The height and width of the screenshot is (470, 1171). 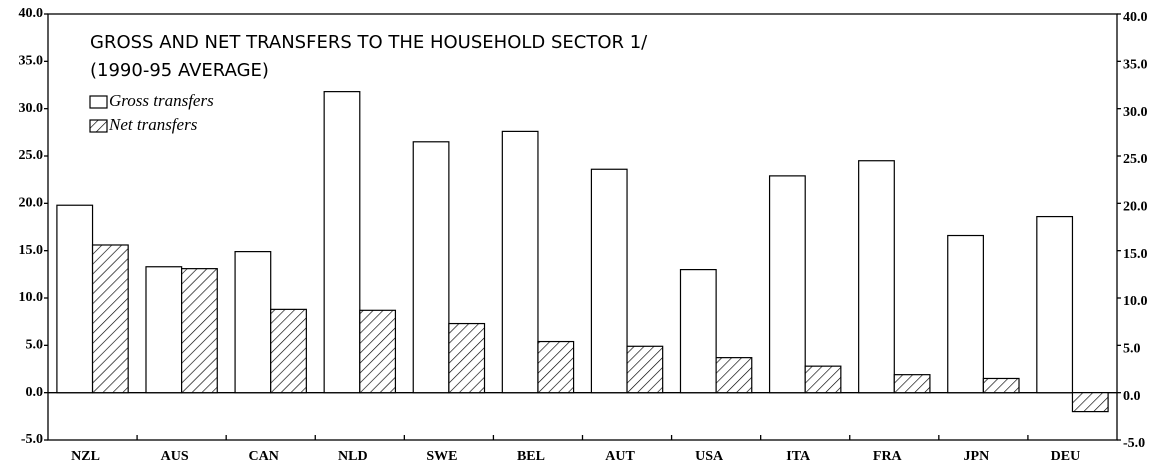 I want to click on x-tick-label: BEL, so click(x=531, y=456).